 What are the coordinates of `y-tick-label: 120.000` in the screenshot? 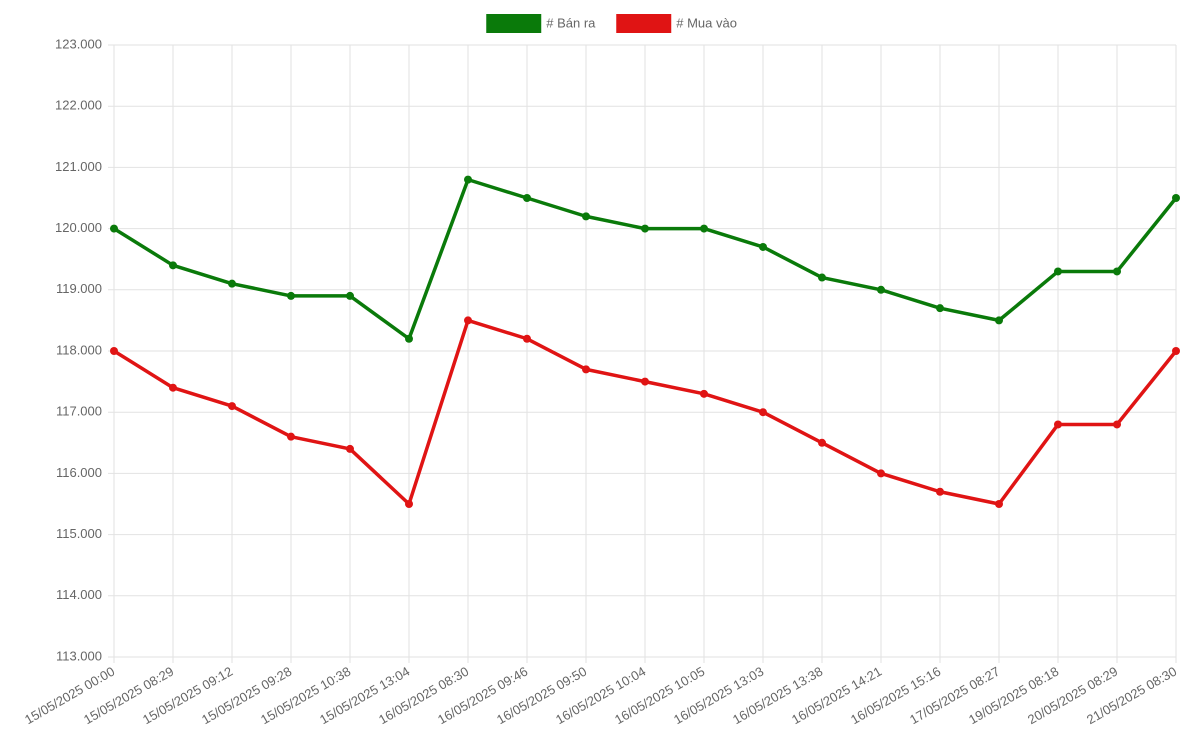 It's located at (78, 227).